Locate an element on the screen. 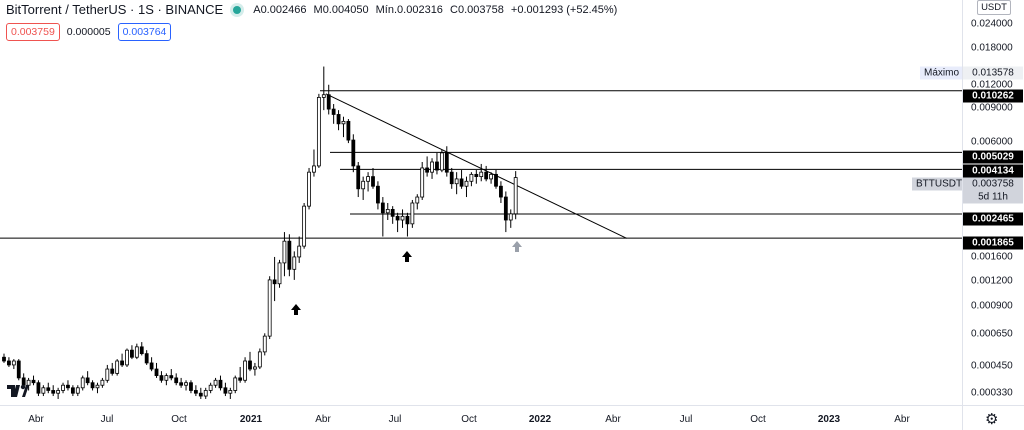 The image size is (1024, 430). resistance-trendline is located at coordinates (476, 166).